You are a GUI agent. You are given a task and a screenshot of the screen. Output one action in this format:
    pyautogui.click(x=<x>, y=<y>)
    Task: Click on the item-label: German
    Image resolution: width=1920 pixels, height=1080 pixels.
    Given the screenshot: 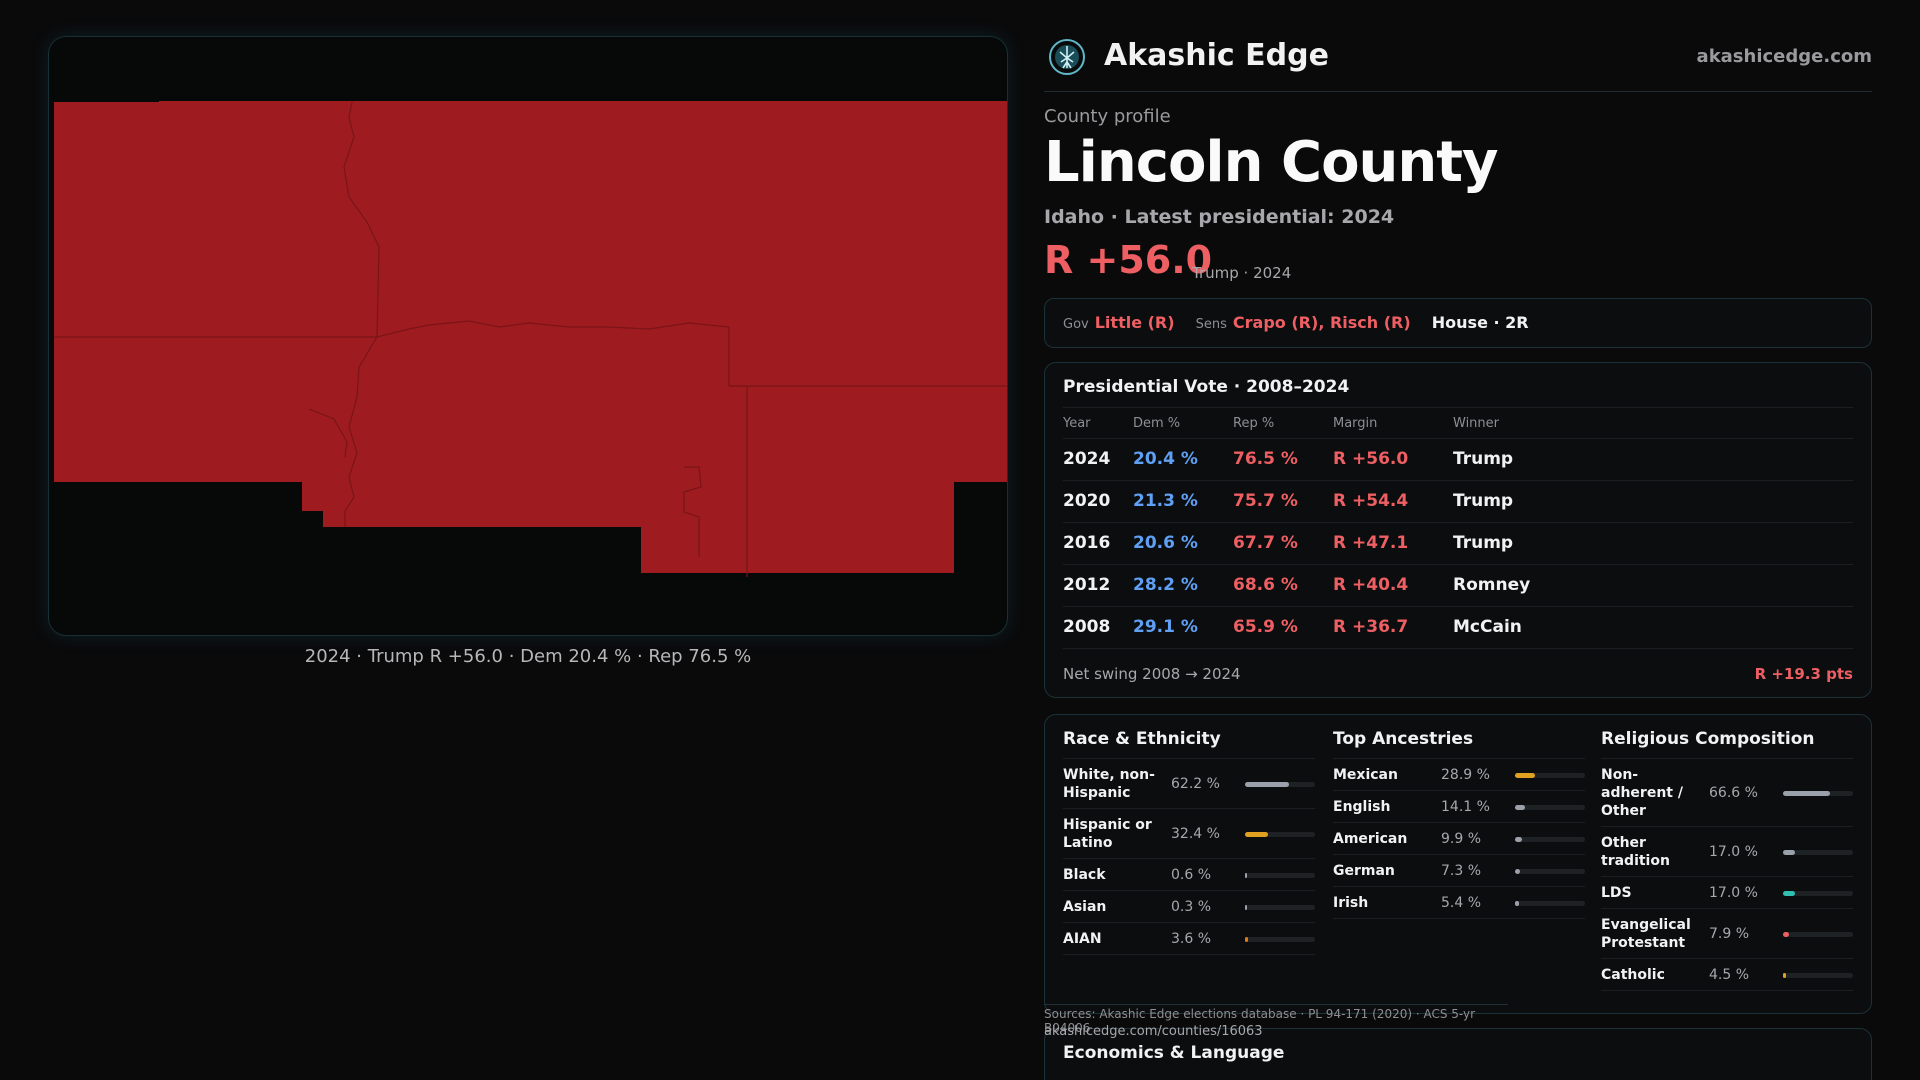 What is the action you would take?
    pyautogui.click(x=1364, y=871)
    